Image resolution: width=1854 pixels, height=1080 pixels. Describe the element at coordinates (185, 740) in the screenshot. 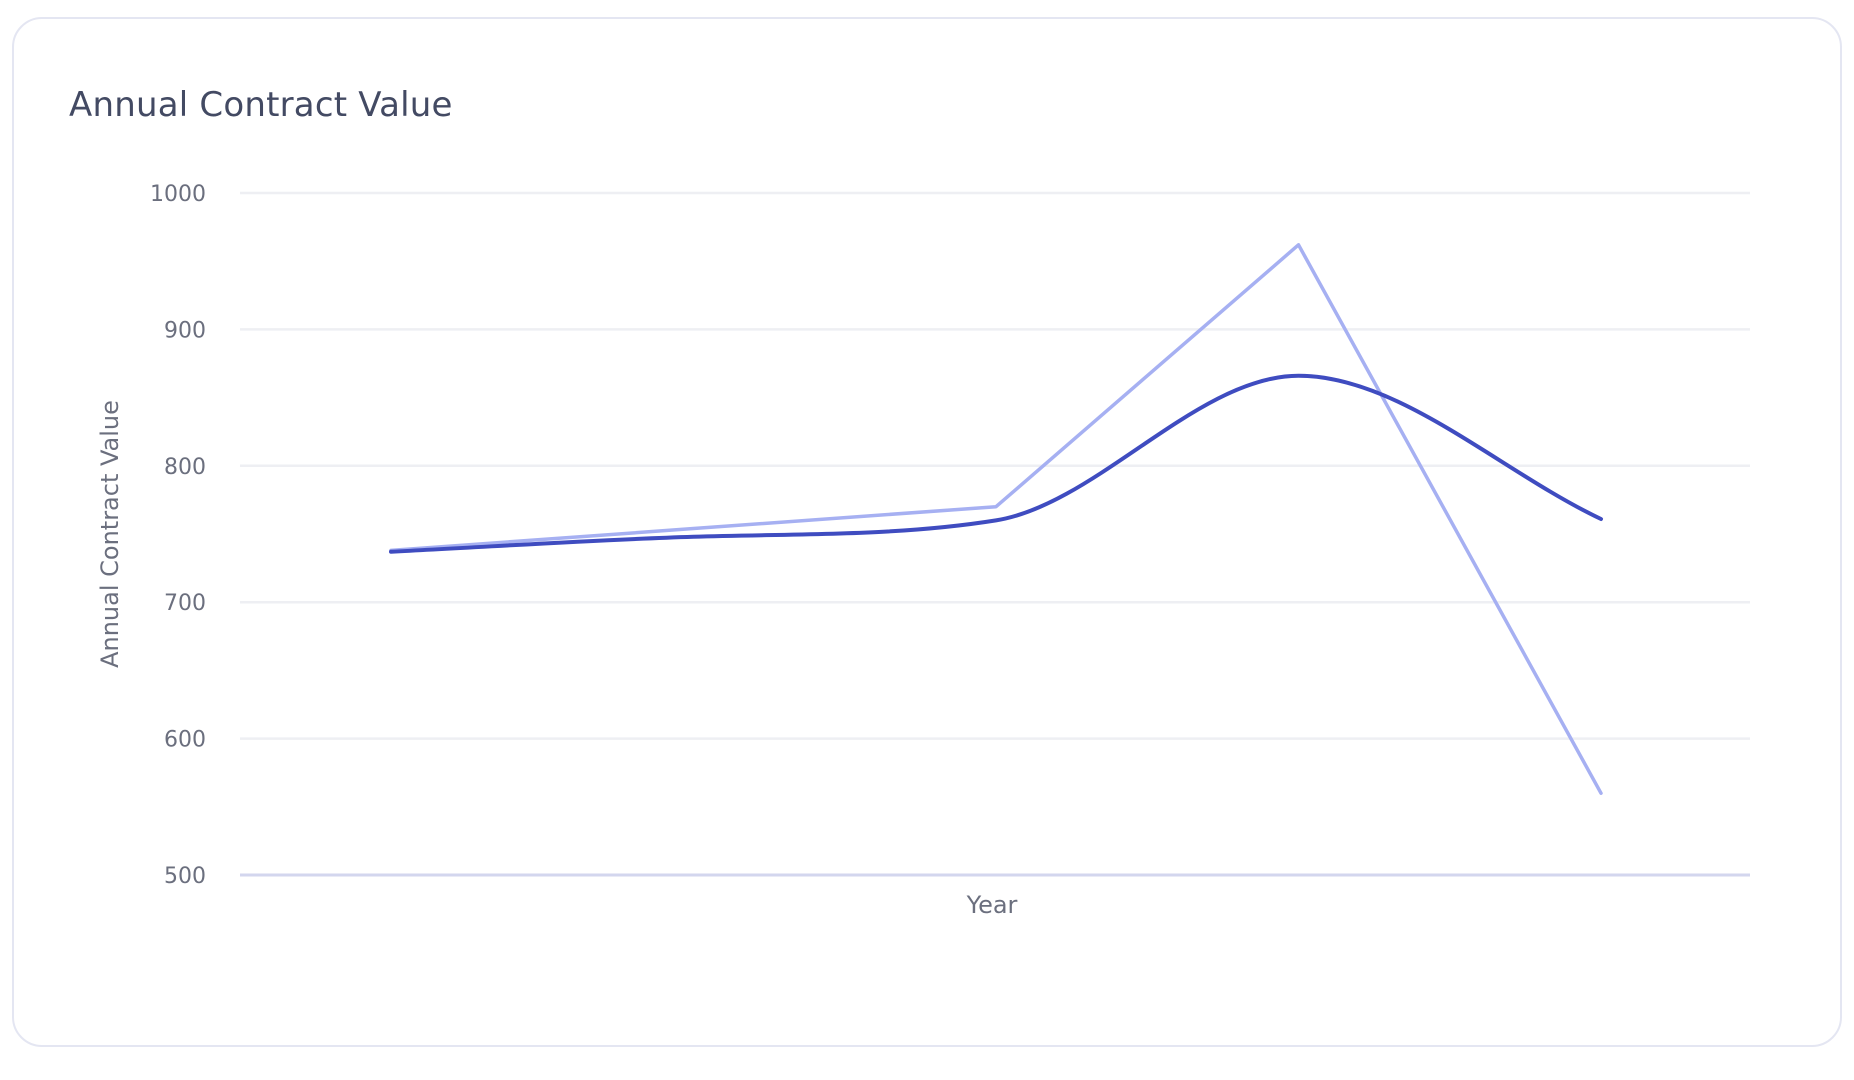

I see `y-tick-label: 600` at that location.